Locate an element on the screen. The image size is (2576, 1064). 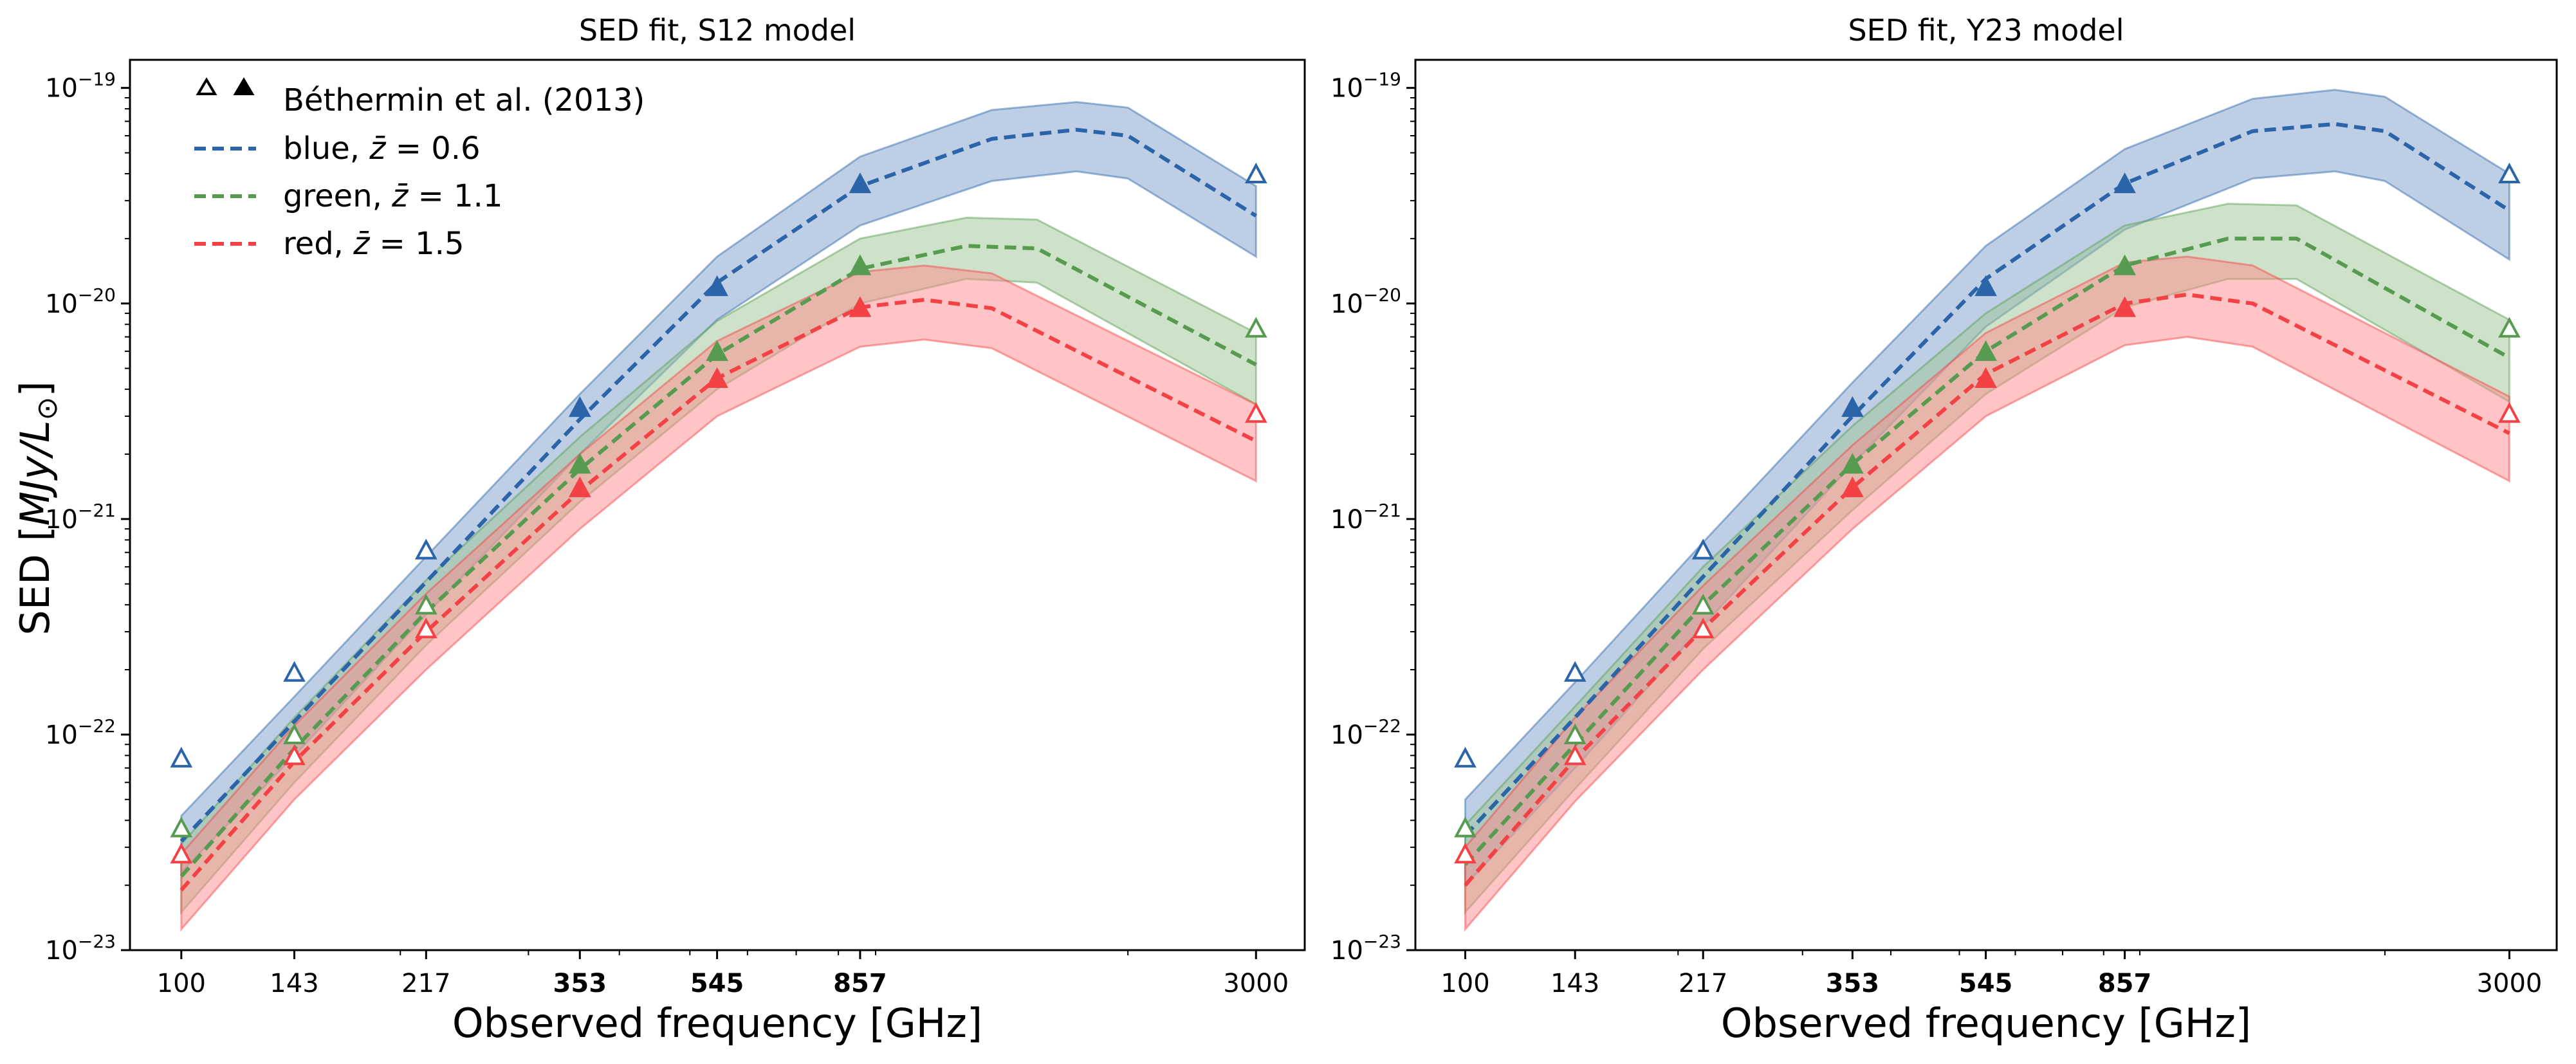
legend-label-green: green, z̄ = 1.1 is located at coordinates (392, 196).